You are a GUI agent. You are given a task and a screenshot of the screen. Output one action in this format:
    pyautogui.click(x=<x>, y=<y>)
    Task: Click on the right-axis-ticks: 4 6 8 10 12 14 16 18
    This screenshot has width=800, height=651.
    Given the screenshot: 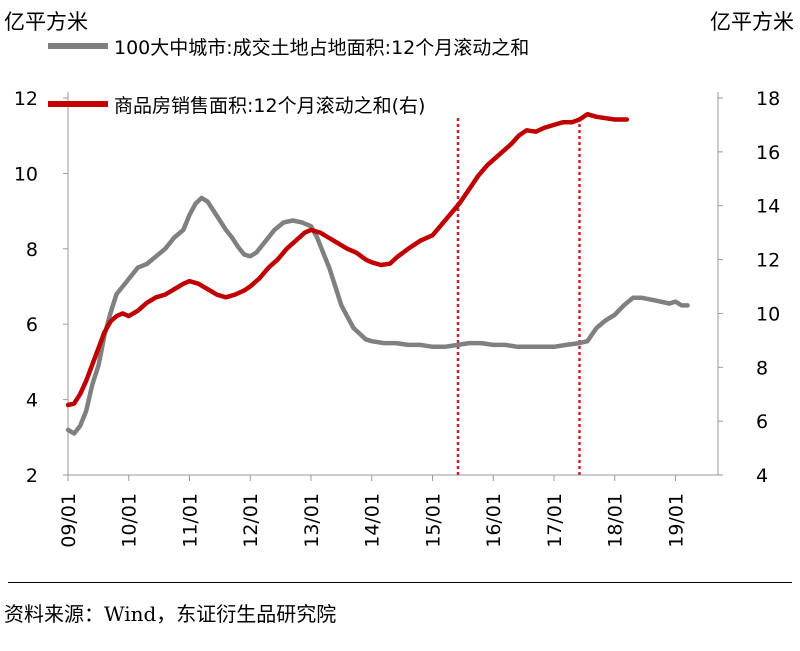 What is the action you would take?
    pyautogui.click(x=749, y=287)
    